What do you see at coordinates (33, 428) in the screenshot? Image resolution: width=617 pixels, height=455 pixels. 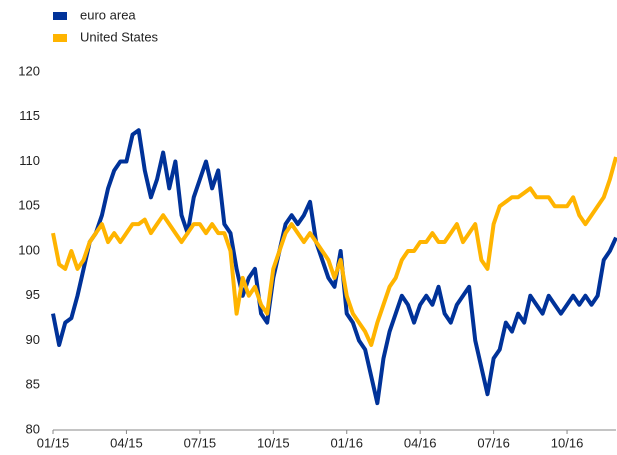 I see `y-tick-label: 80` at bounding box center [33, 428].